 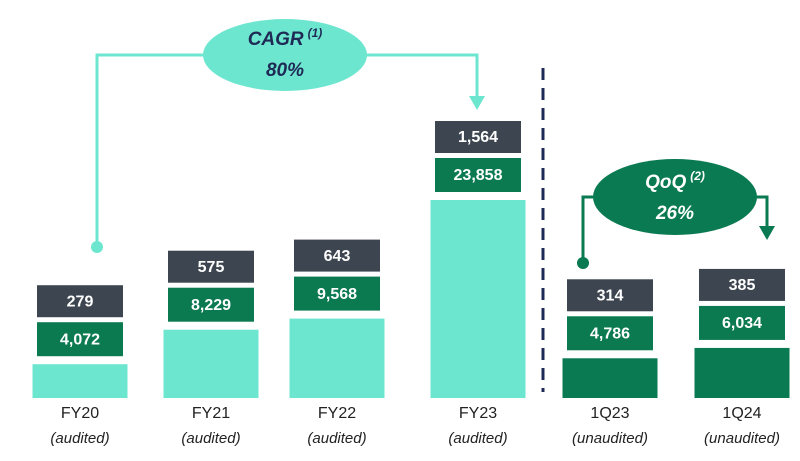 I want to click on value-label: 1,564, so click(x=478, y=137).